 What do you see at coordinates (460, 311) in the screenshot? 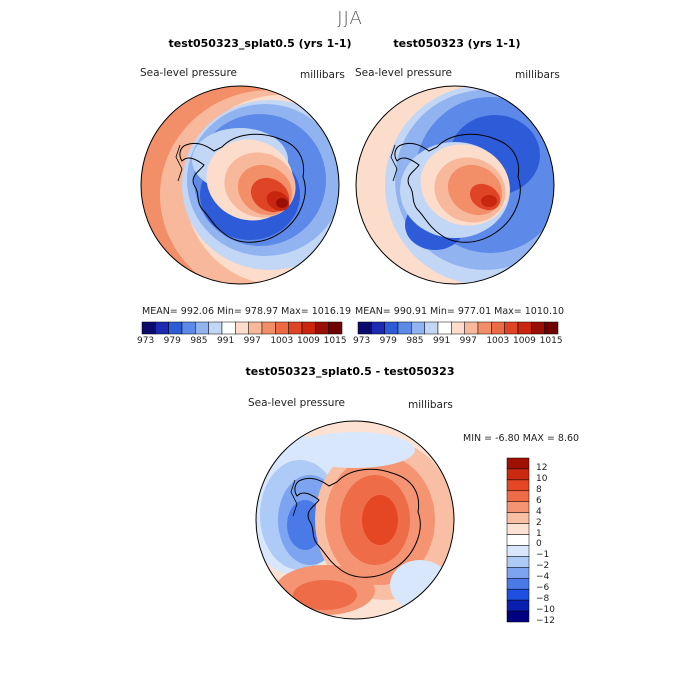
I see `panel2-stats: MEAN= 990.91 Min= 977.01 Max= 1010.10` at bounding box center [460, 311].